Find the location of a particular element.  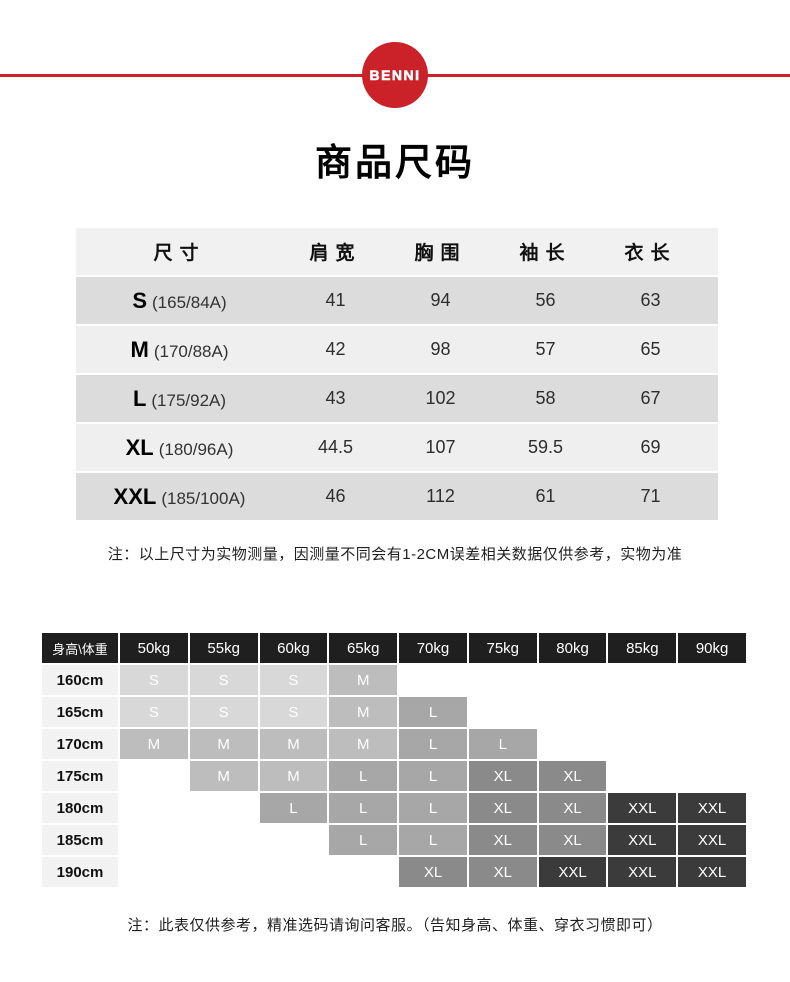

size-value-cell: 41 is located at coordinates (335, 300).